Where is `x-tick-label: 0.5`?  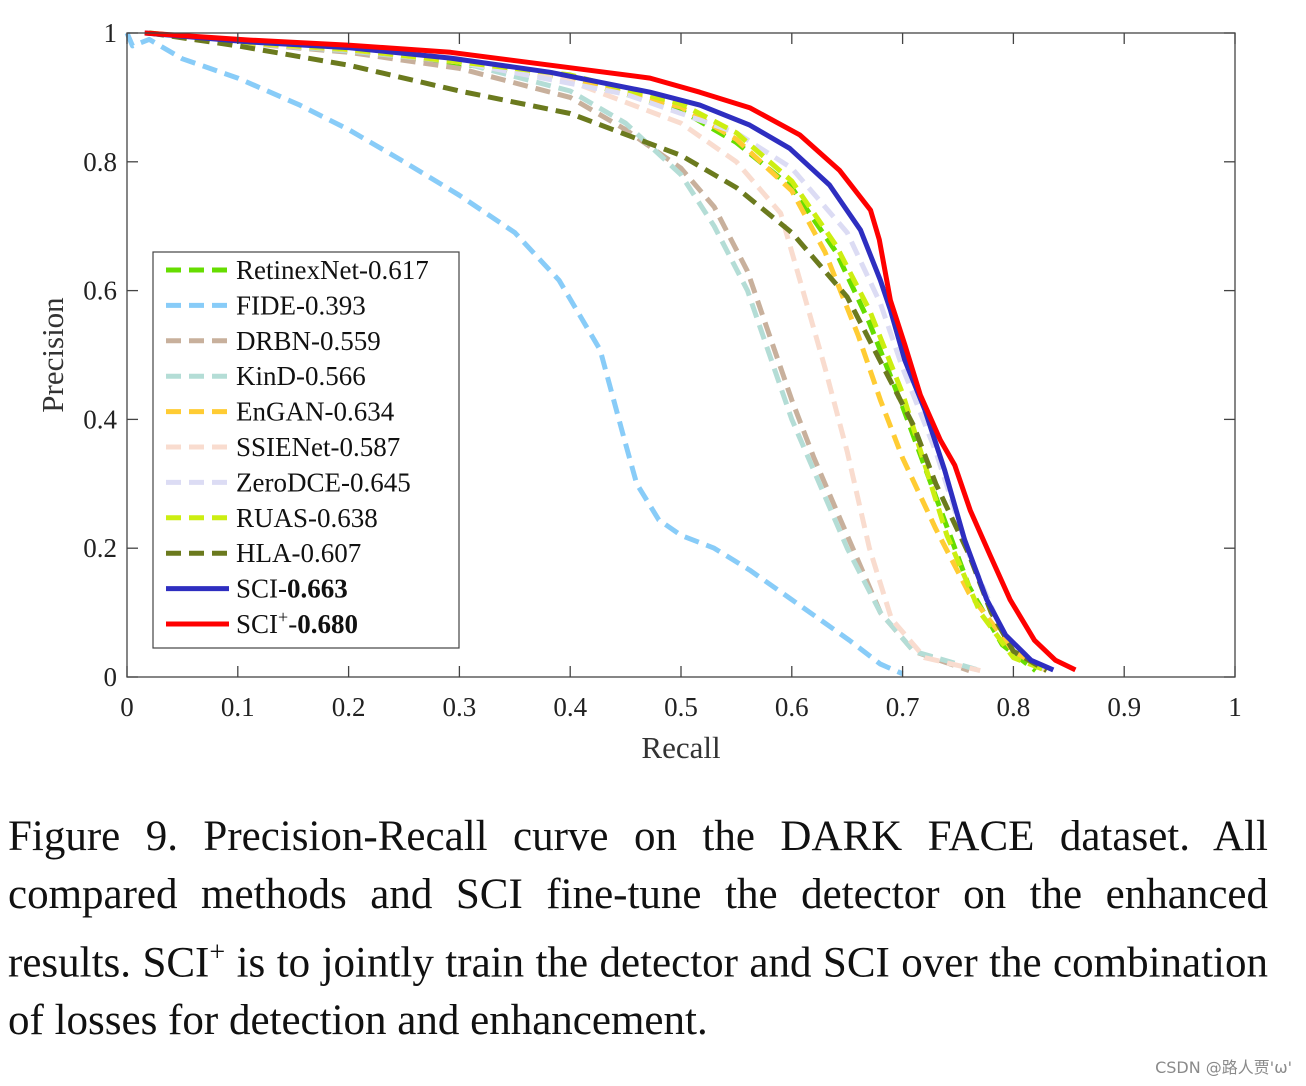 x-tick-label: 0.5 is located at coordinates (681, 707).